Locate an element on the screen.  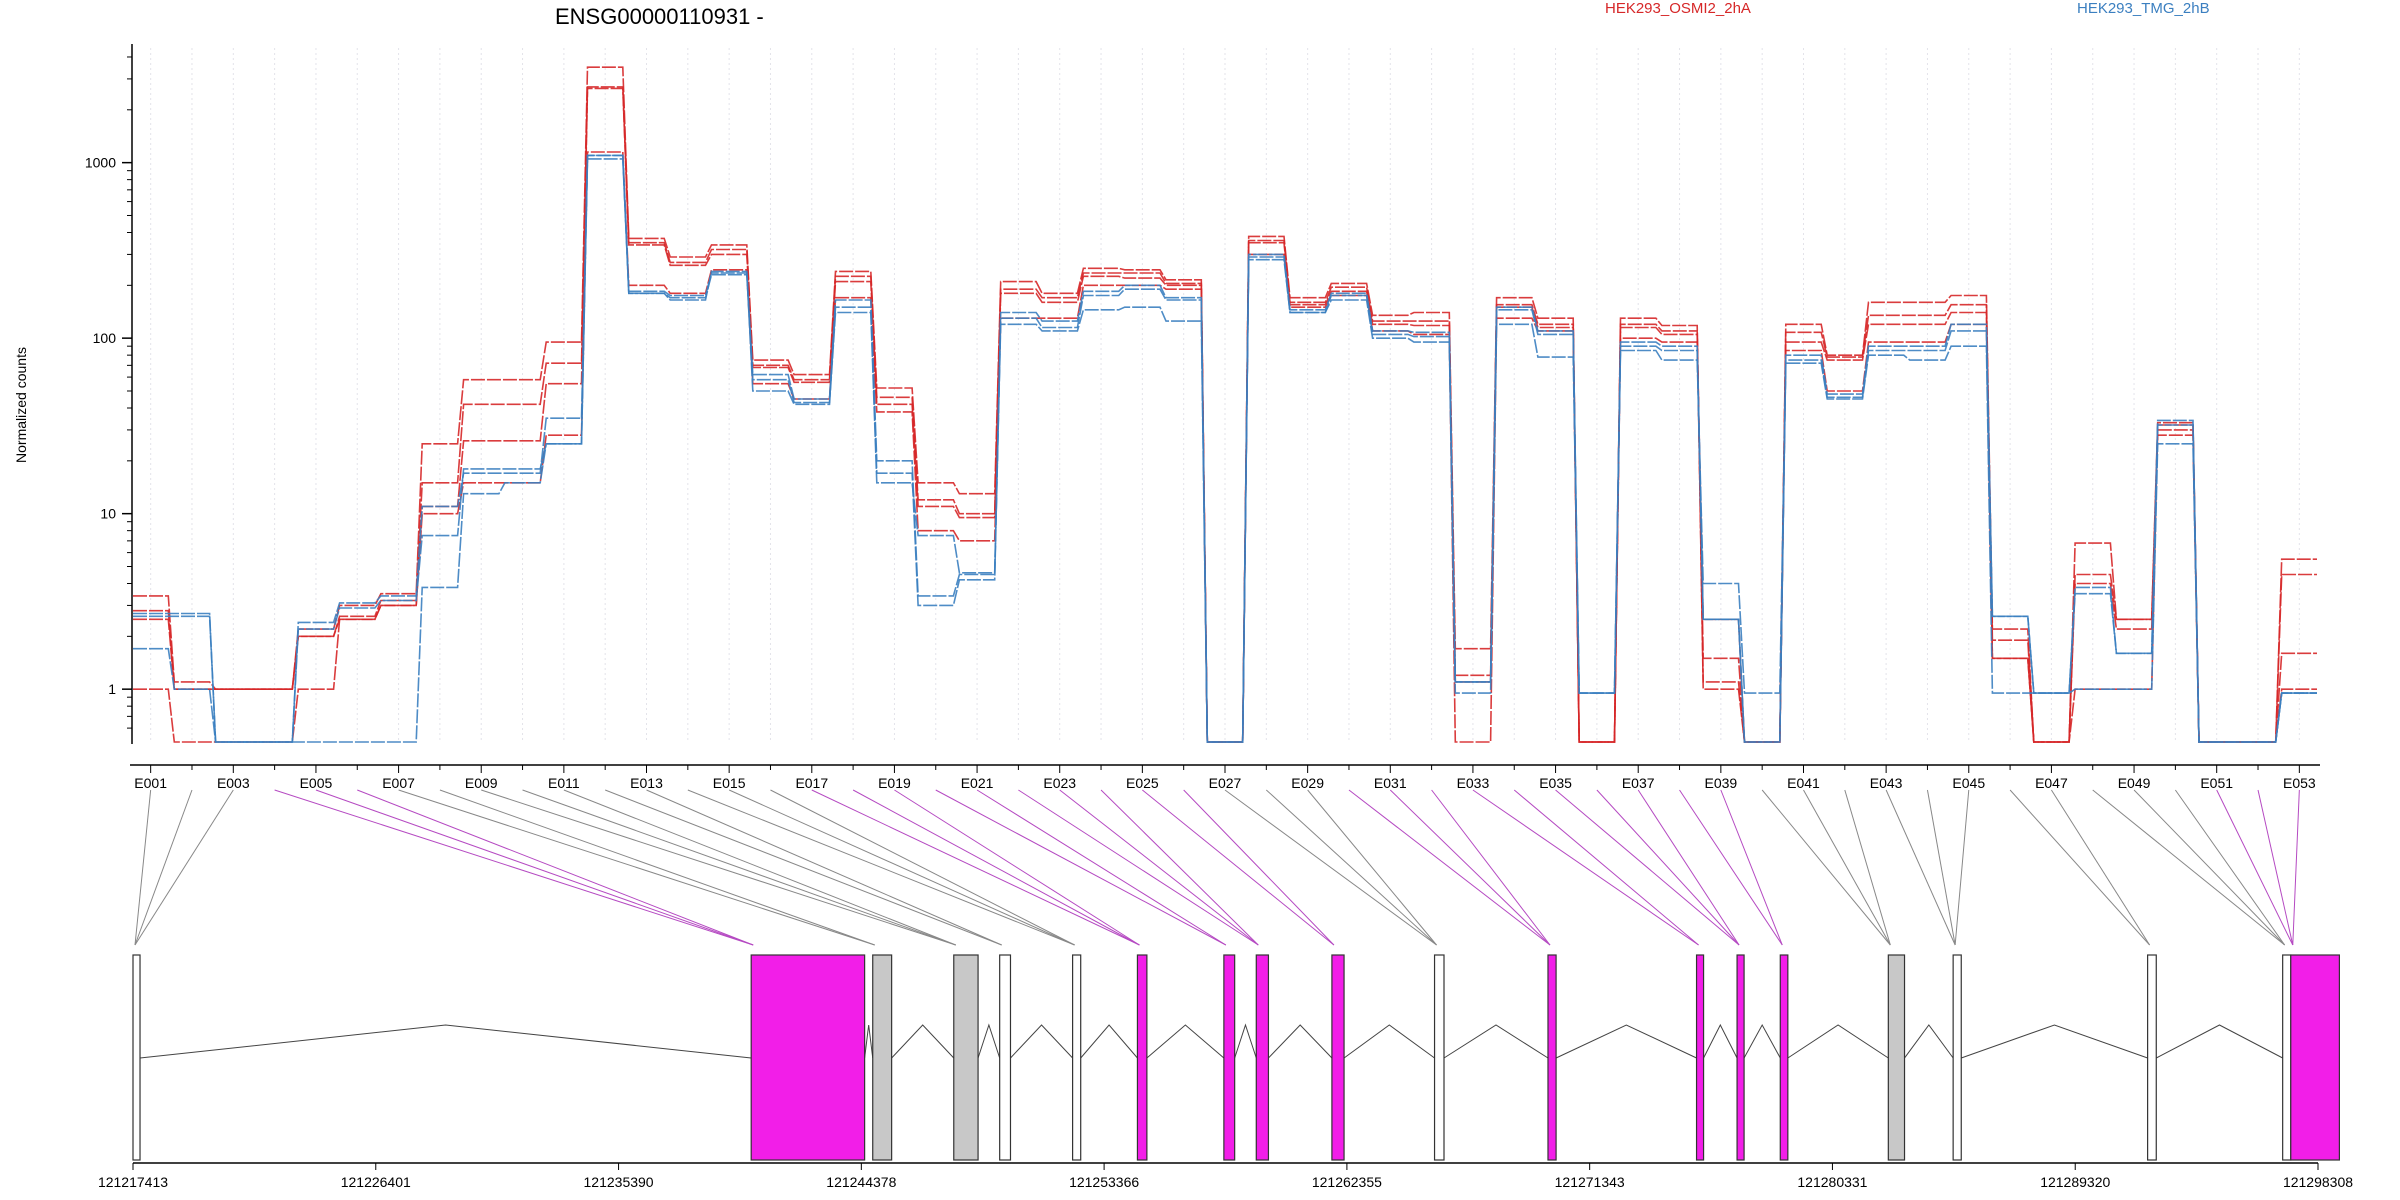
x-tick-label: E043 is located at coordinates (1886, 783).